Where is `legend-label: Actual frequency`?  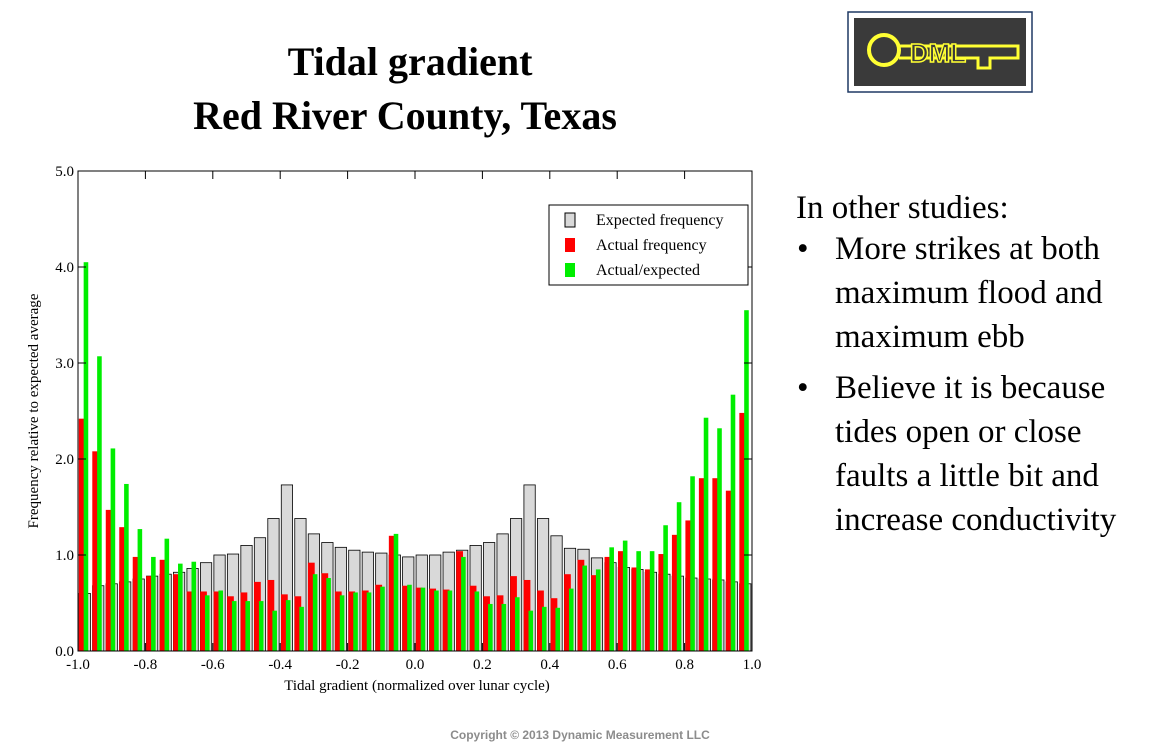 legend-label: Actual frequency is located at coordinates (651, 245).